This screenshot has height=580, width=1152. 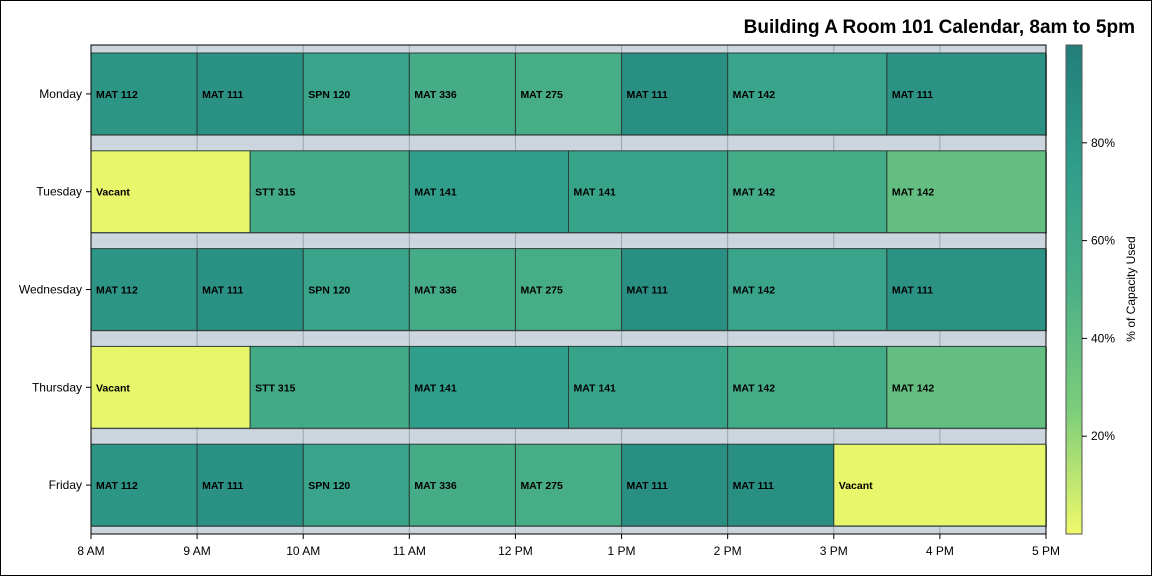 I want to click on x-tick-label: 10 AM, so click(x=303, y=551).